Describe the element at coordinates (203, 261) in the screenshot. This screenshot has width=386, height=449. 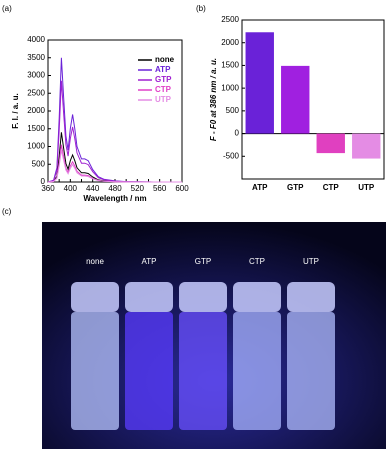
I see `vial-label: GTP` at that location.